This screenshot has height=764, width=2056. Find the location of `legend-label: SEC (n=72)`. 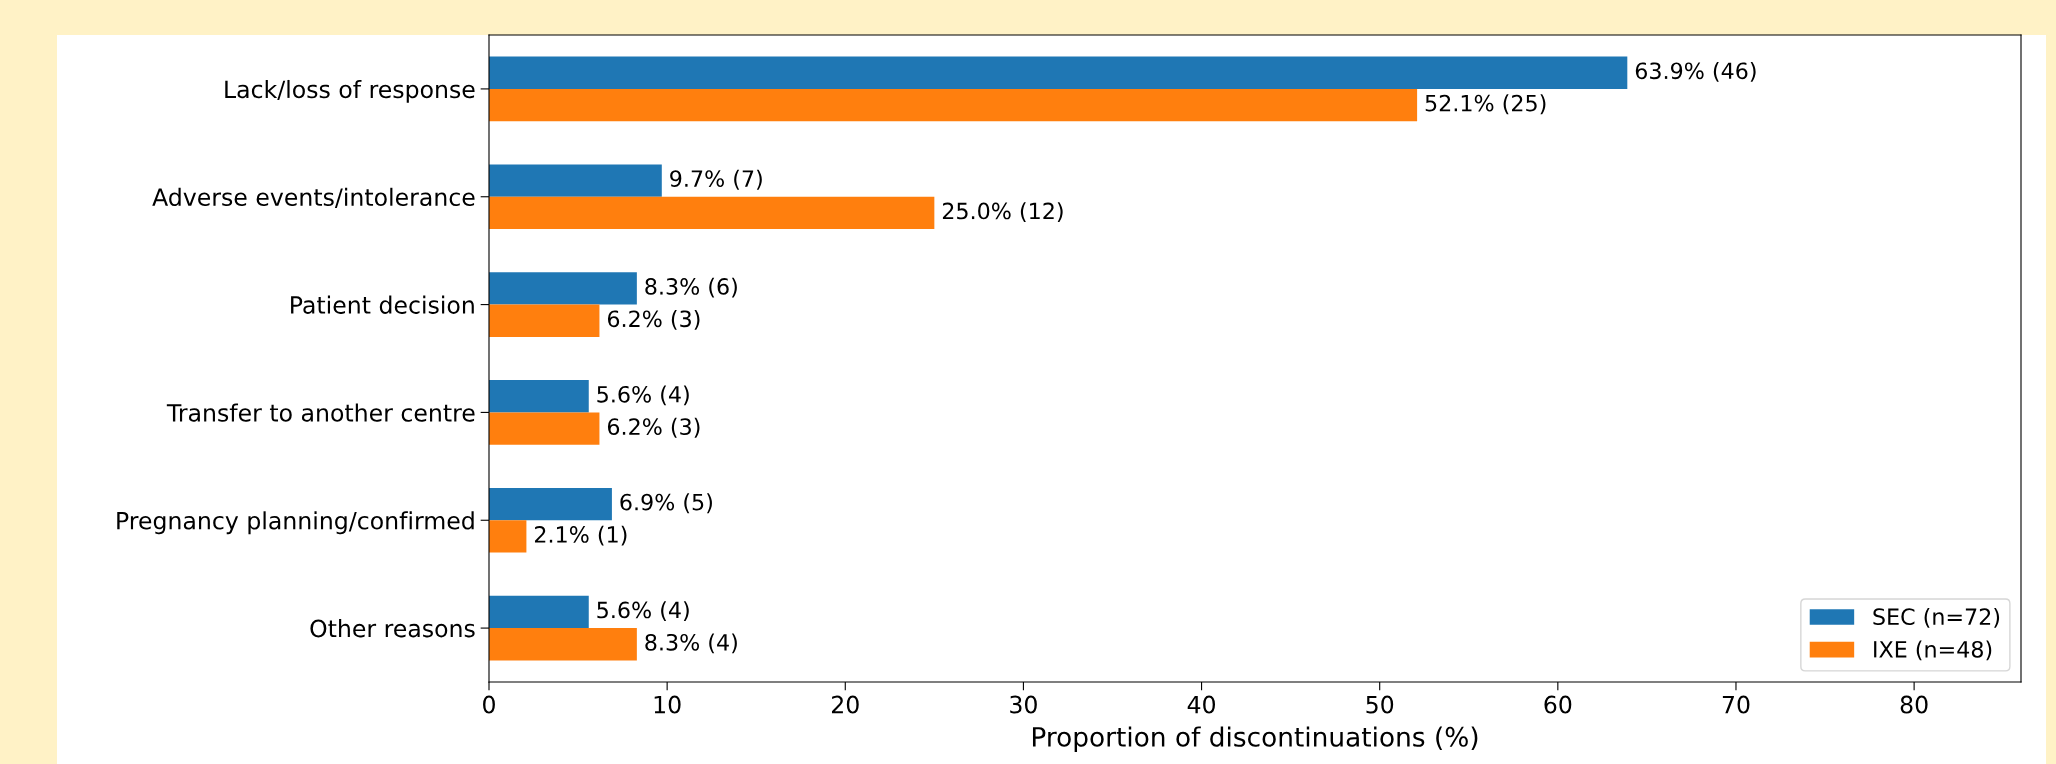

legend-label: SEC (n=72) is located at coordinates (1936, 617).